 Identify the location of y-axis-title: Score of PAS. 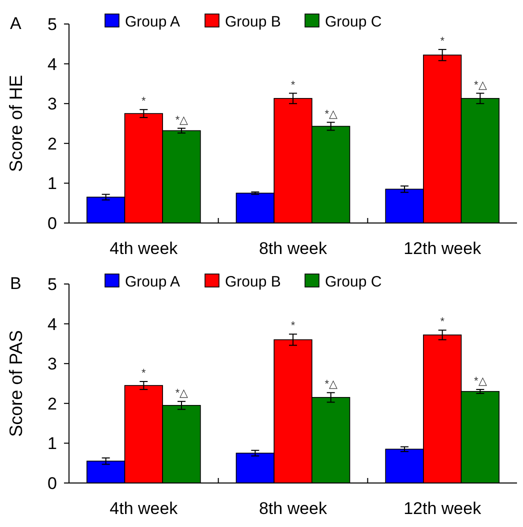
(16, 383).